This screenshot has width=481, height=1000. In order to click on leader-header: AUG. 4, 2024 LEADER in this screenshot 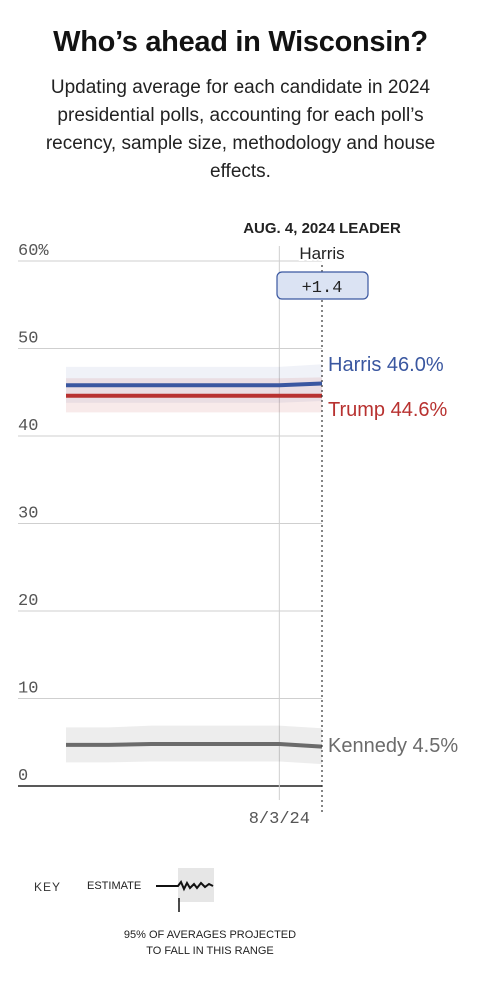, I will do `click(322, 228)`.